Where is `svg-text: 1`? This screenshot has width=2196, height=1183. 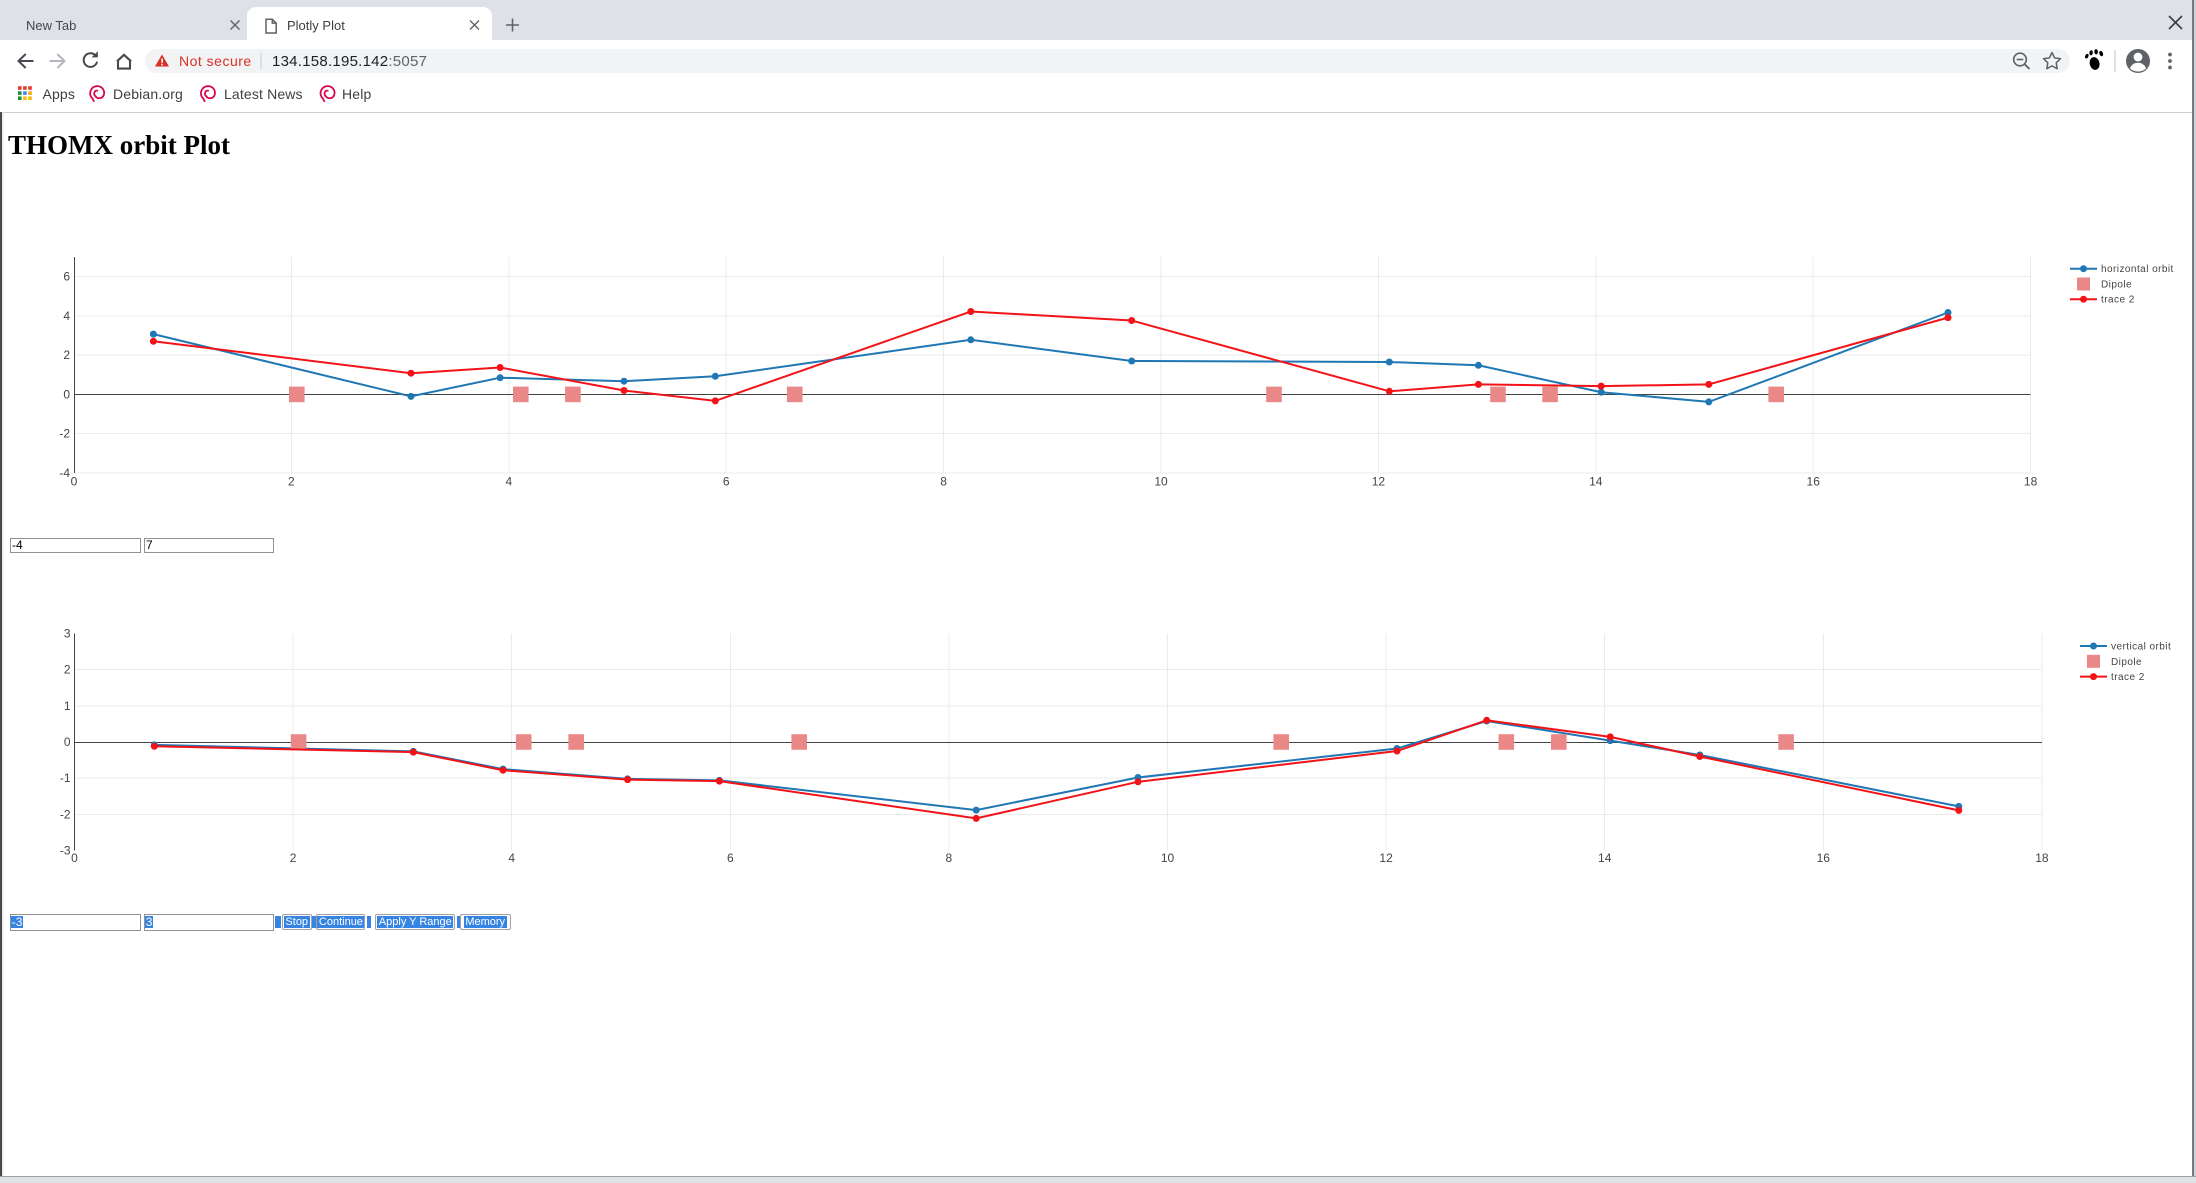
svg-text: 1 is located at coordinates (67, 706).